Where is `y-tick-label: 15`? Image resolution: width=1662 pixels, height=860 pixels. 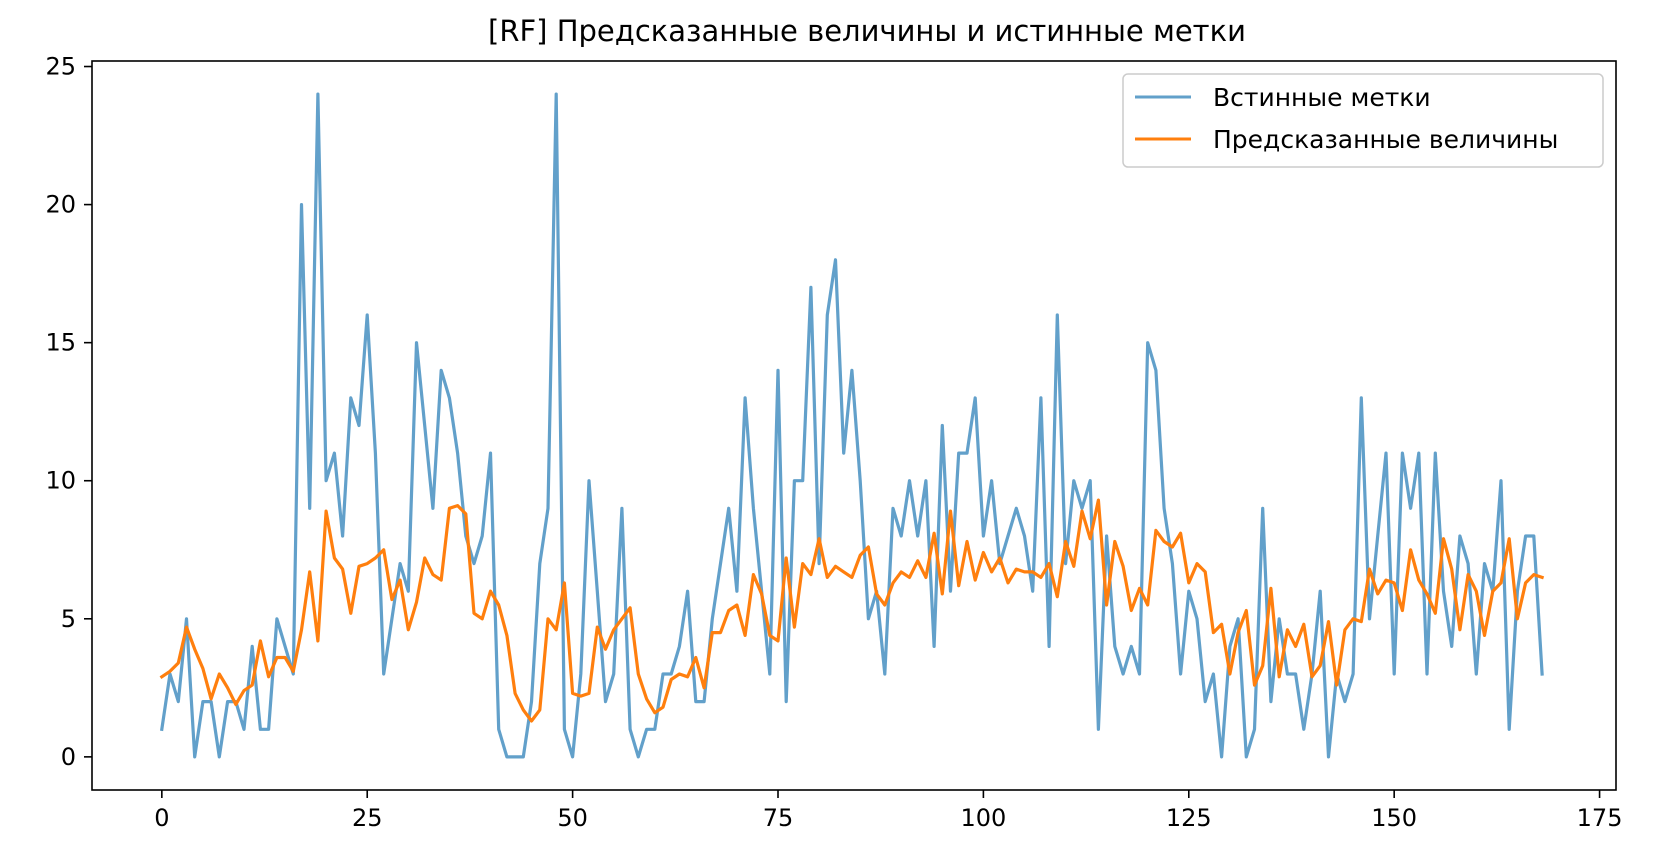
y-tick-label: 15 is located at coordinates (60, 343).